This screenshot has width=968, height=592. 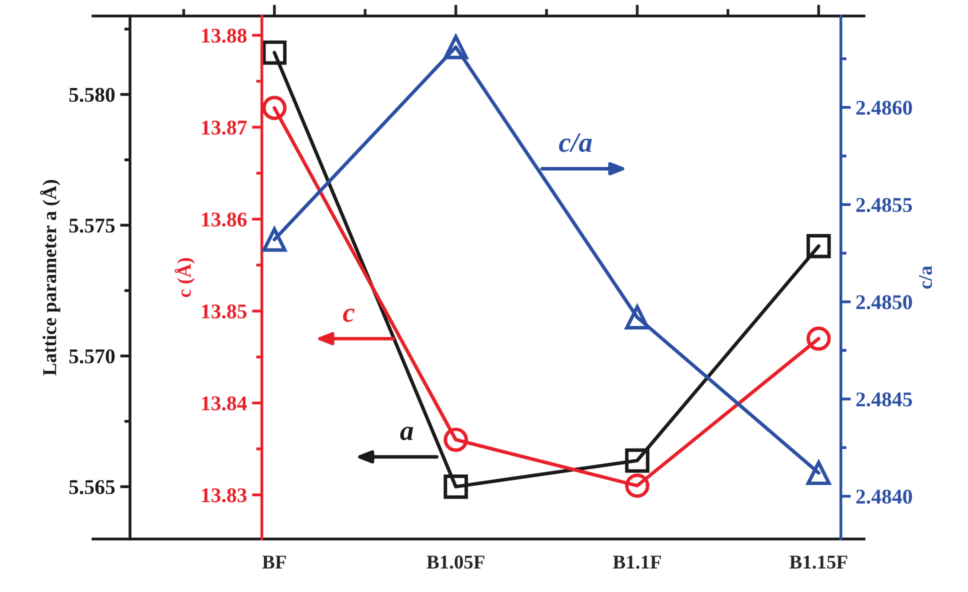 I want to click on y2-tick-label: 13.87, so click(x=224, y=127).